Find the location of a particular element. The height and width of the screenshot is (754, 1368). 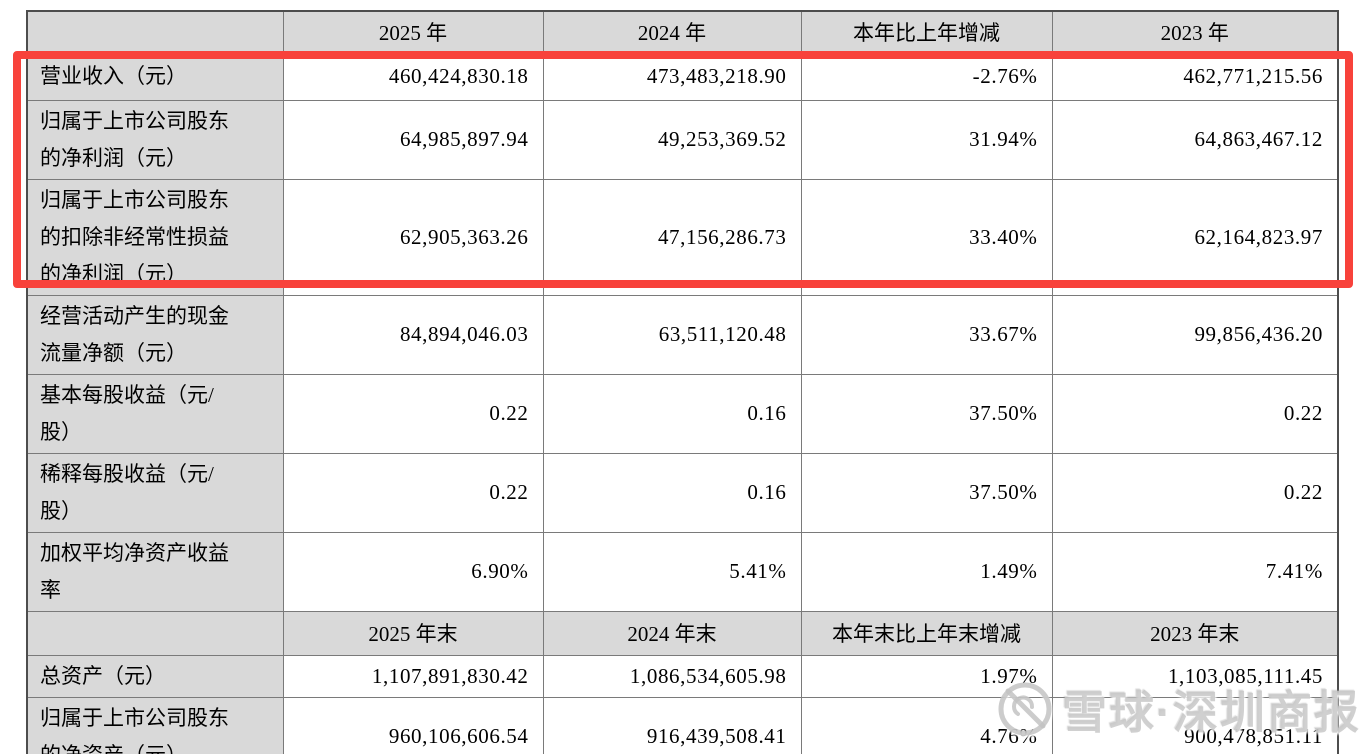

cell-value: 900,478,851.11 is located at coordinates (1195, 725).